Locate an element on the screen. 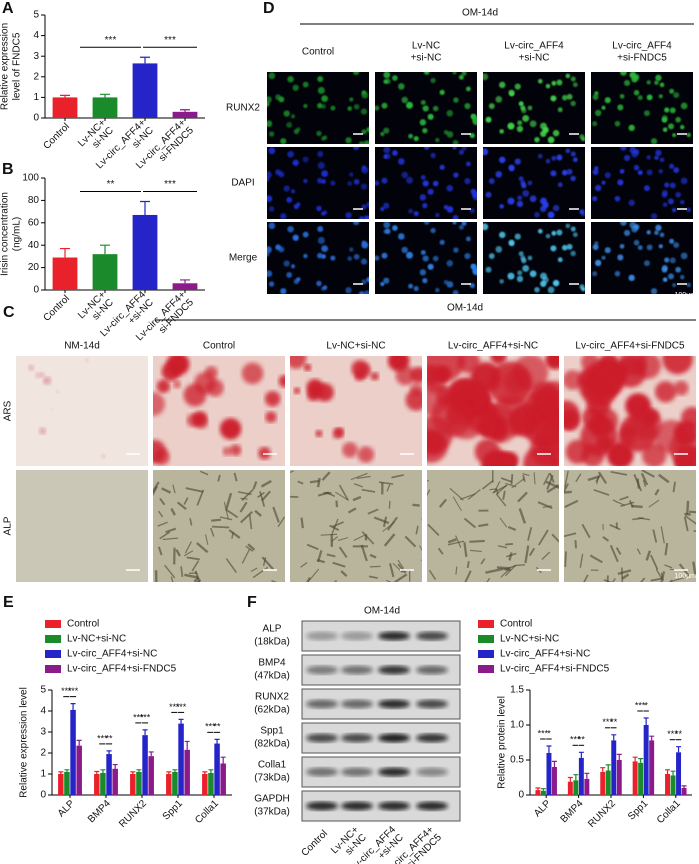  protein-label: (82kDa) is located at coordinates (272, 744).